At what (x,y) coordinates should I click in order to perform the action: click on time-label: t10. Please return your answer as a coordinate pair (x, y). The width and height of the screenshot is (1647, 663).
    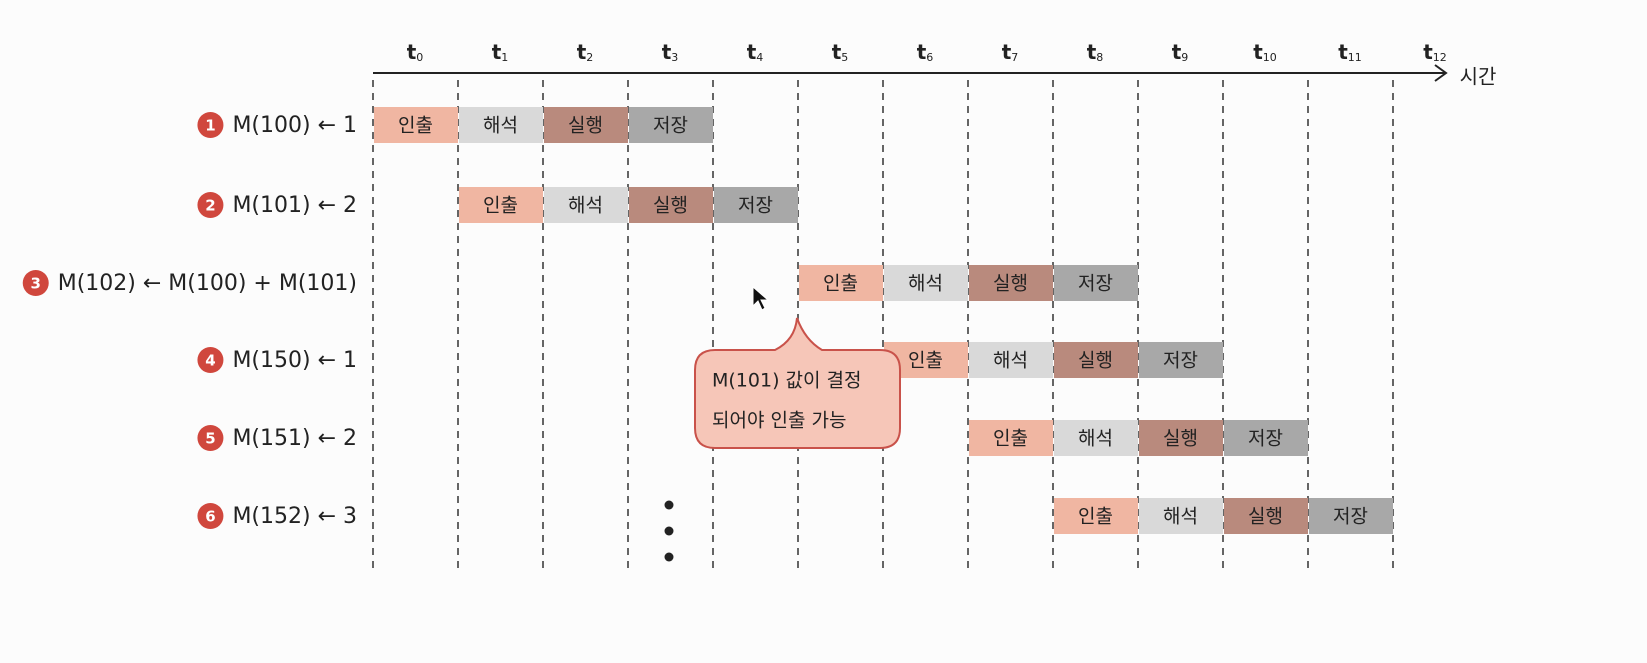
    Looking at the image, I should click on (1265, 52).